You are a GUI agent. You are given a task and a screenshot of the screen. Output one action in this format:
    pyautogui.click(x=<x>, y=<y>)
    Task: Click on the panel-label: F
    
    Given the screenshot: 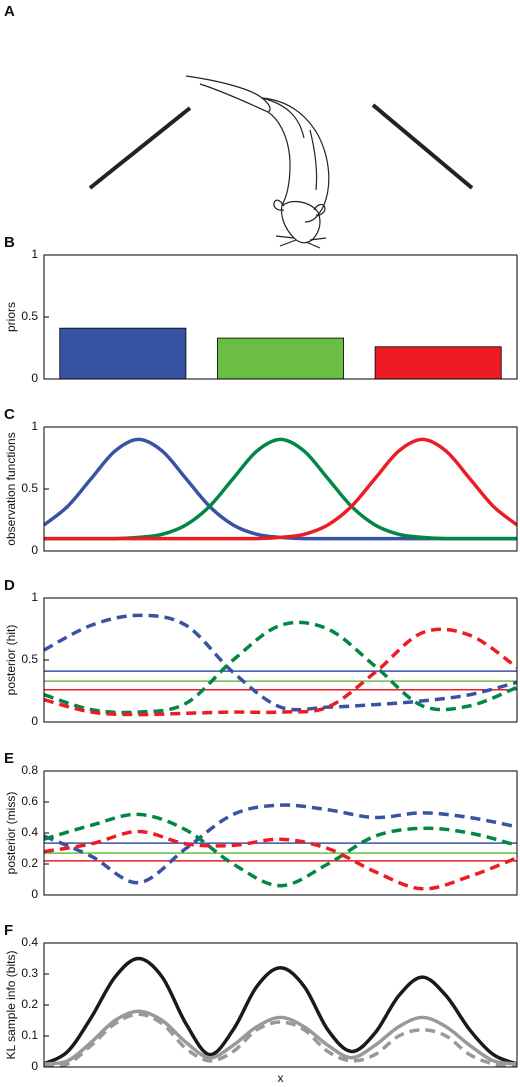 What is the action you would take?
    pyautogui.click(x=8, y=930)
    